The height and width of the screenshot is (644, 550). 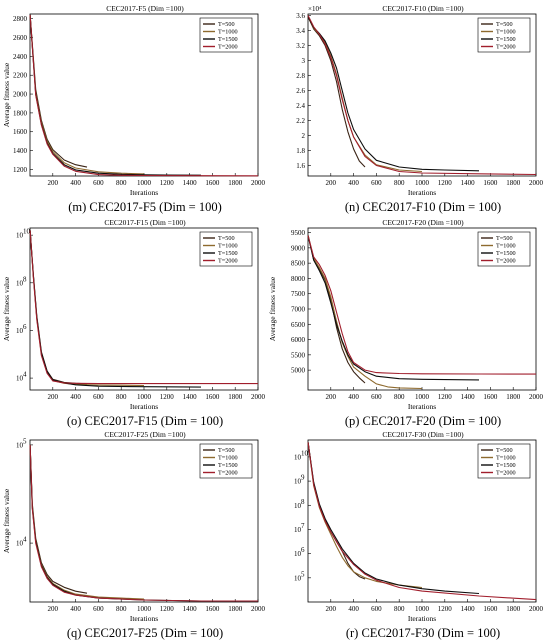 I want to click on series-line-t1500, so click(x=115, y=95).